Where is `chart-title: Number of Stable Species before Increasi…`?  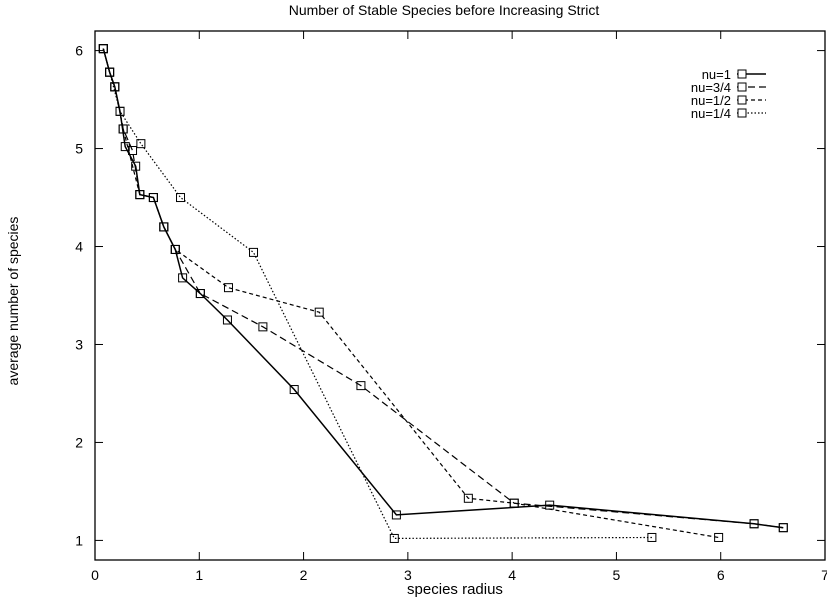
chart-title: Number of Stable Species before Increasi… is located at coordinates (444, 10).